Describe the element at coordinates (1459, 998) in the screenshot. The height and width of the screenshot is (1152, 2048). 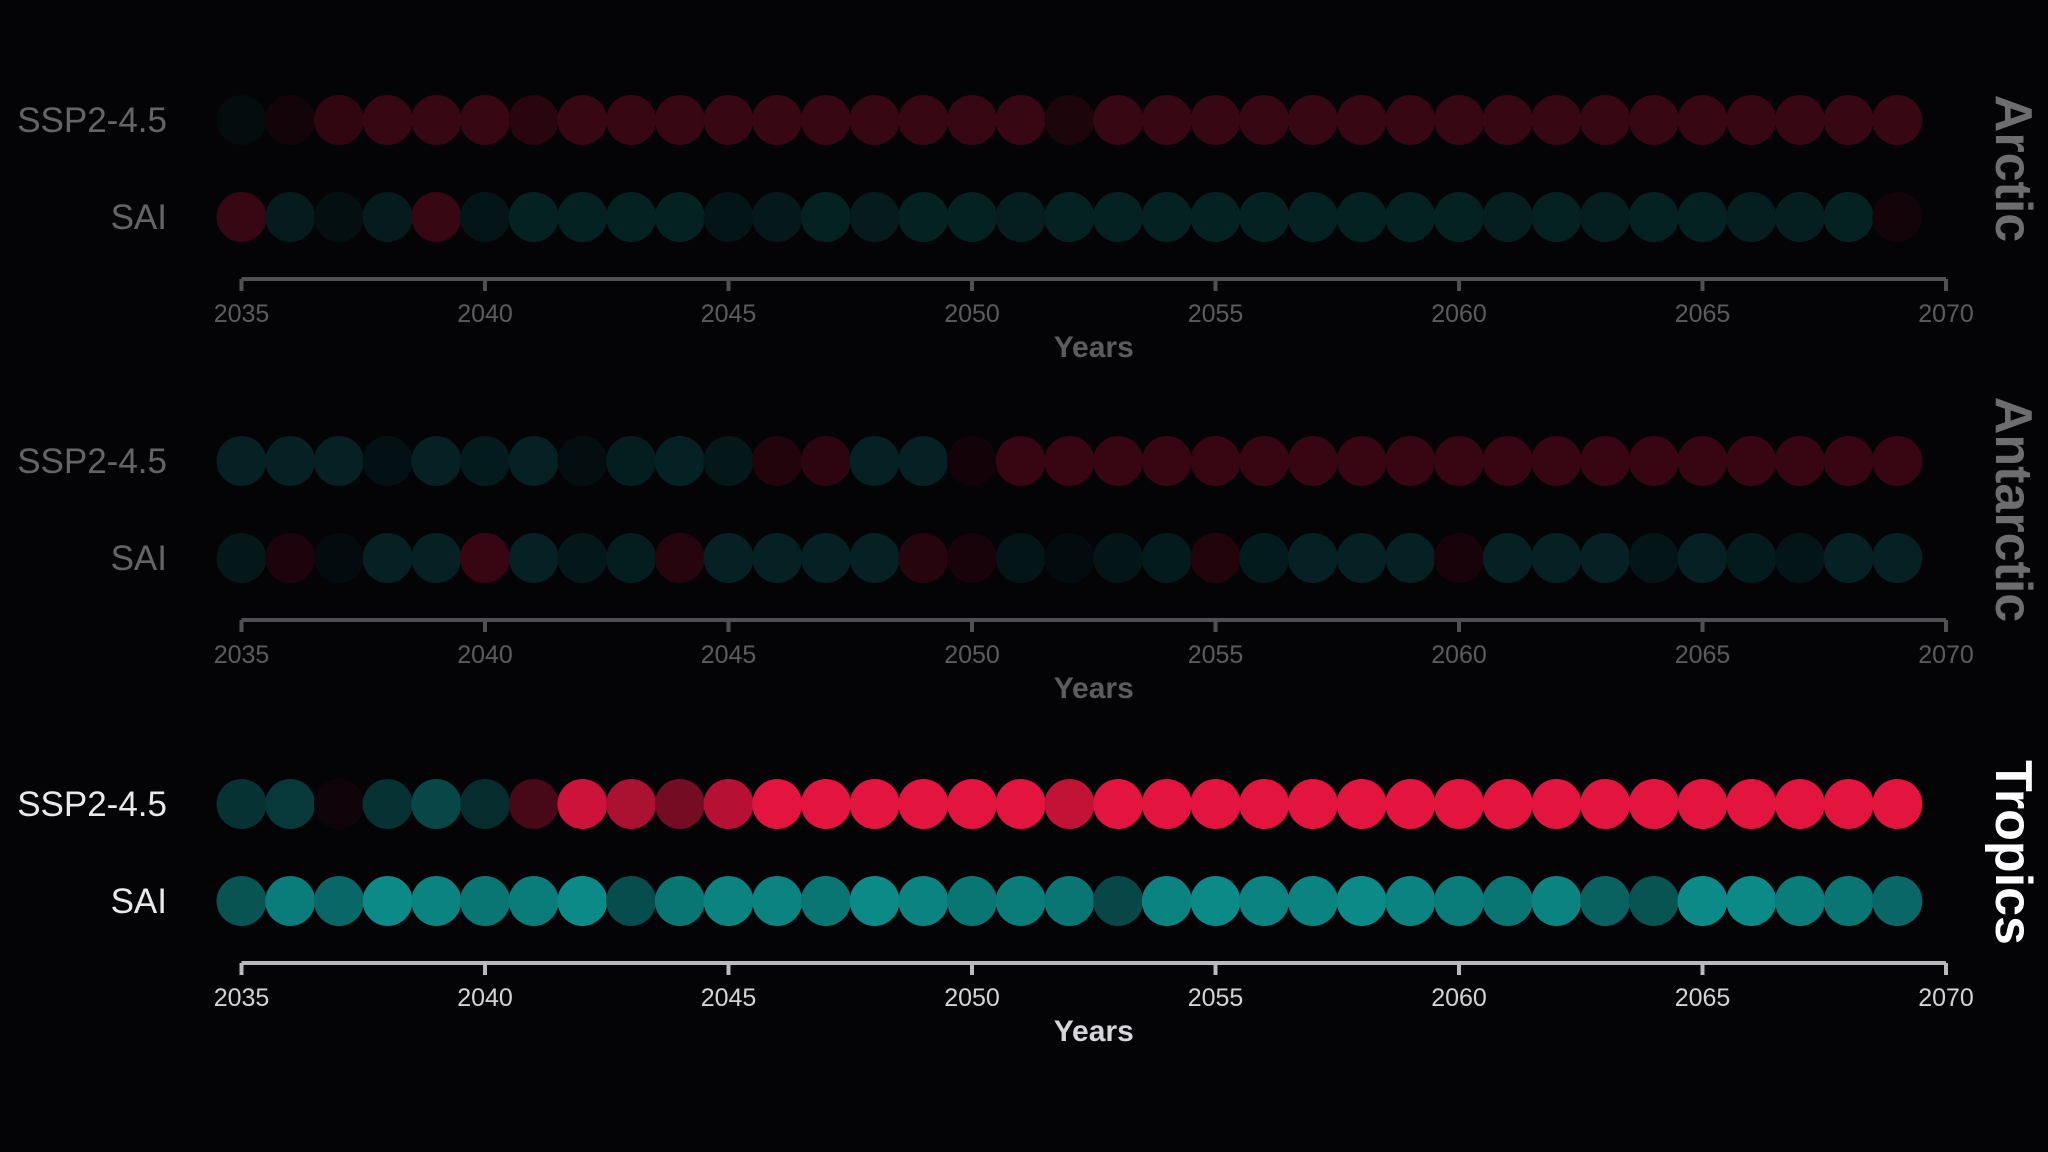
I see `x-tick-label: 2060` at that location.